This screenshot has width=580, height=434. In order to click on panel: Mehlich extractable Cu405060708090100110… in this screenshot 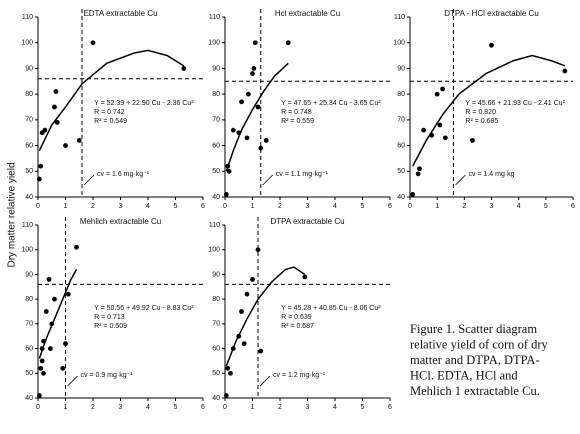, I will do `click(113, 314)`.